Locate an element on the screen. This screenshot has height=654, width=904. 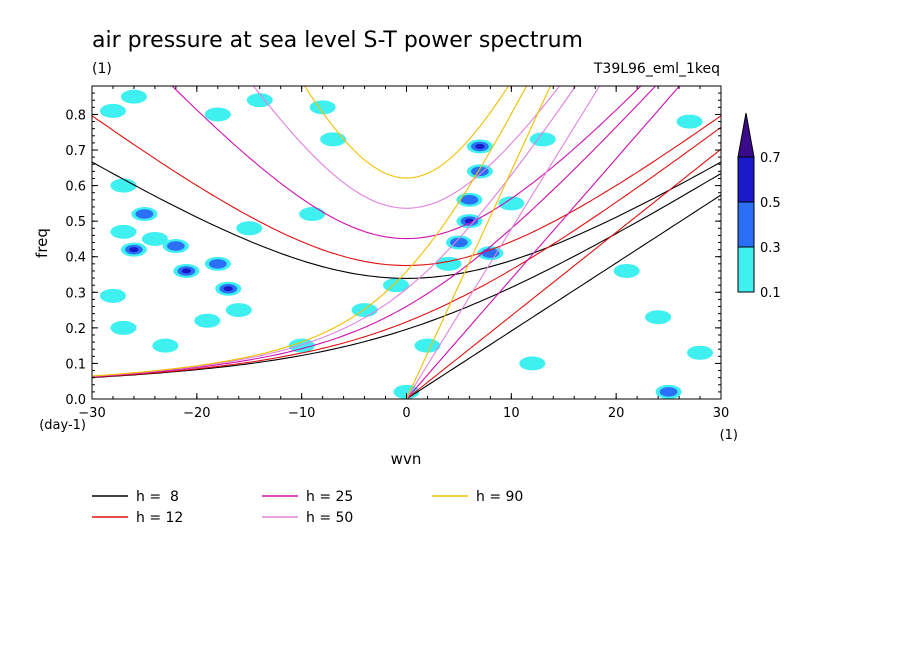
colorbar-label: 0.7 is located at coordinates (770, 158).